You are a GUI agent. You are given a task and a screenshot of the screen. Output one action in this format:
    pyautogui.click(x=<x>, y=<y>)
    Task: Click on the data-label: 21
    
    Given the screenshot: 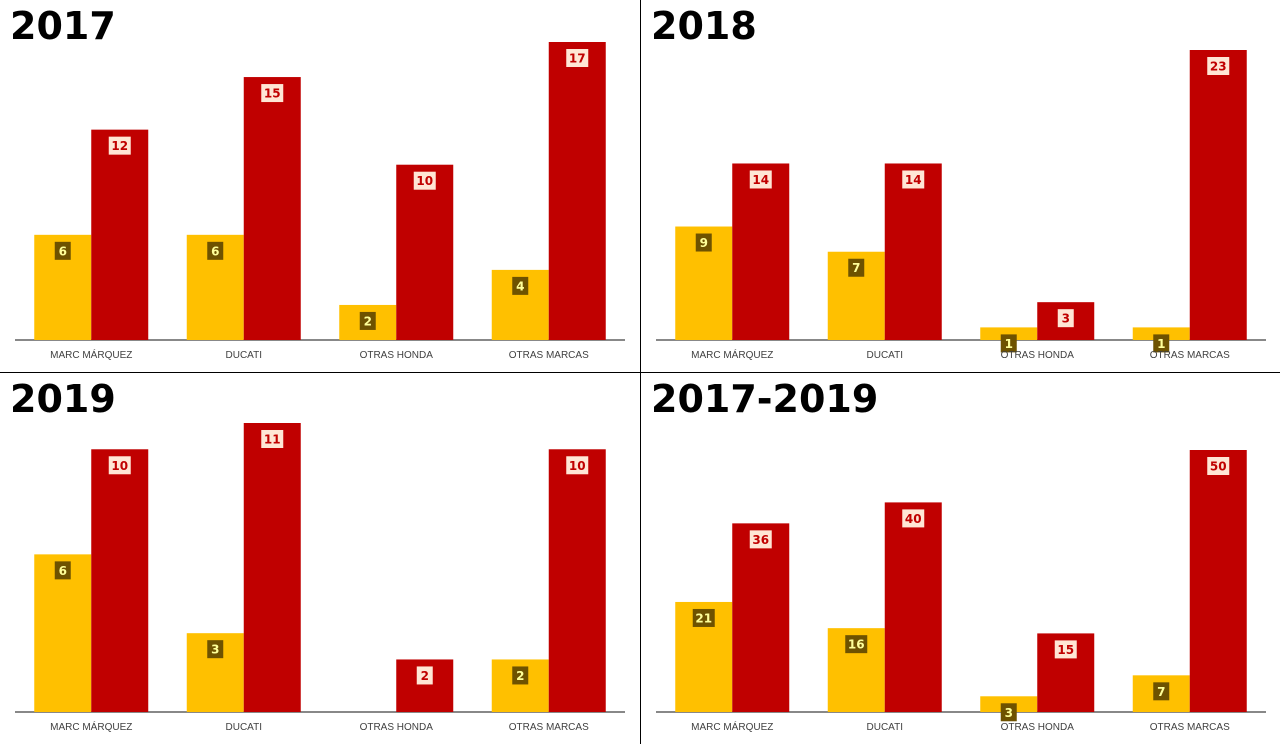 What is the action you would take?
    pyautogui.click(x=703, y=618)
    